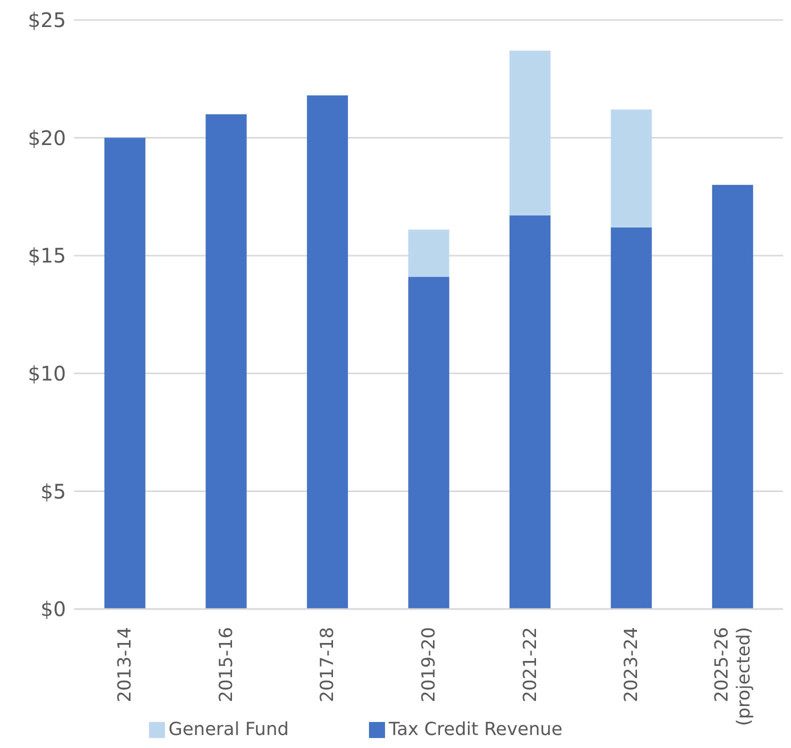 Image resolution: width=791 pixels, height=748 pixels. Describe the element at coordinates (53, 609) in the screenshot. I see `y-tick-label: $0` at that location.